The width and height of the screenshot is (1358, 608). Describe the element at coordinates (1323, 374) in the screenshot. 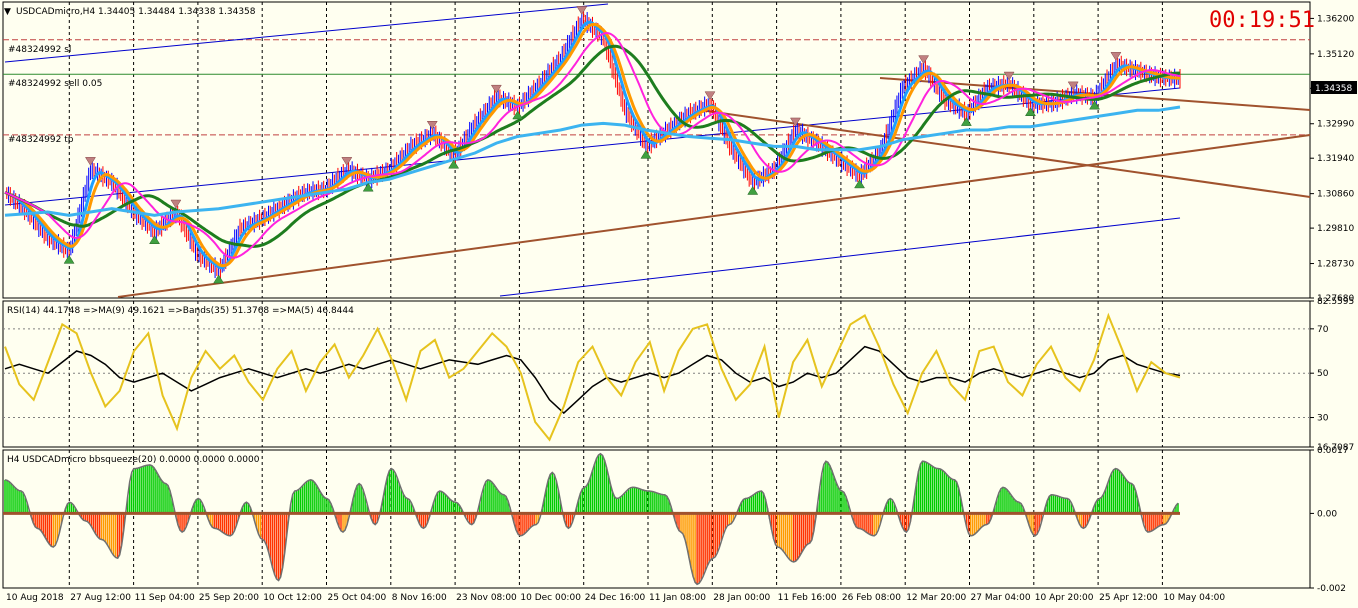

I see `rsi-tick-label: 50` at that location.